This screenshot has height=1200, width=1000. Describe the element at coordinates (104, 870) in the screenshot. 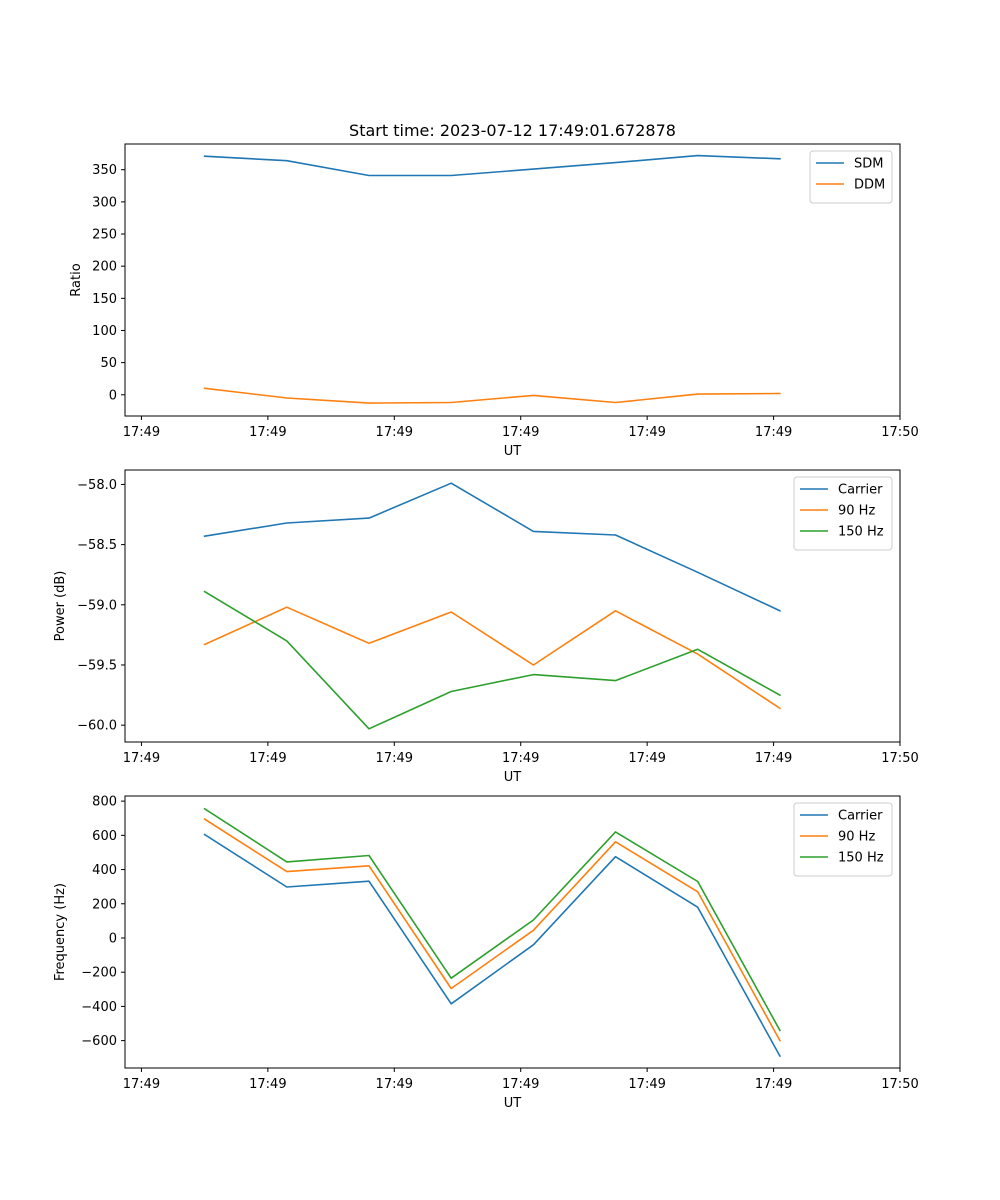

I see `y-tick-label: 400` at that location.